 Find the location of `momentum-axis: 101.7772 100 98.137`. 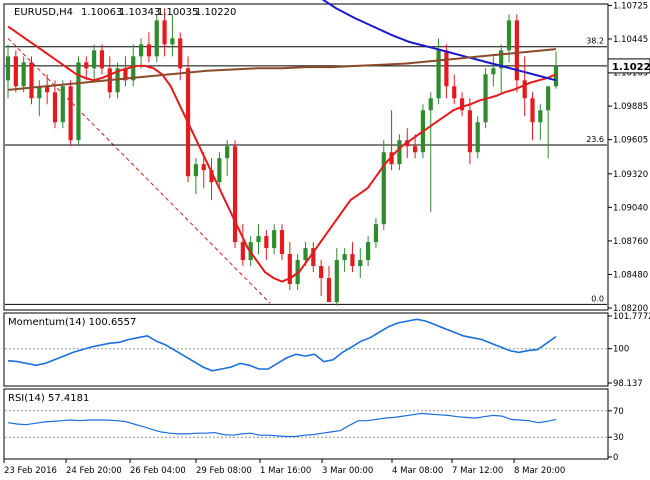

momentum-axis: 101.7772 100 98.137 is located at coordinates (629, 350).